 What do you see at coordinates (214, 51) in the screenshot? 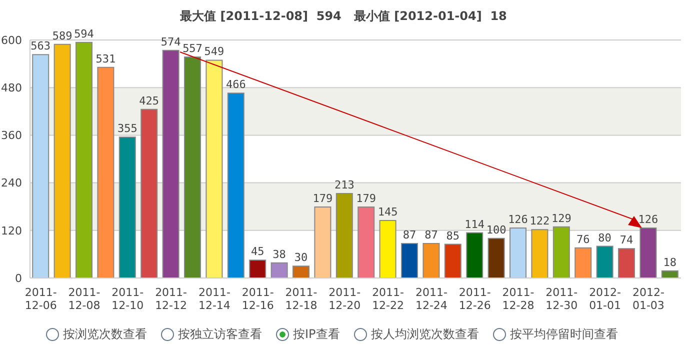
I see `data-label: 549` at bounding box center [214, 51].